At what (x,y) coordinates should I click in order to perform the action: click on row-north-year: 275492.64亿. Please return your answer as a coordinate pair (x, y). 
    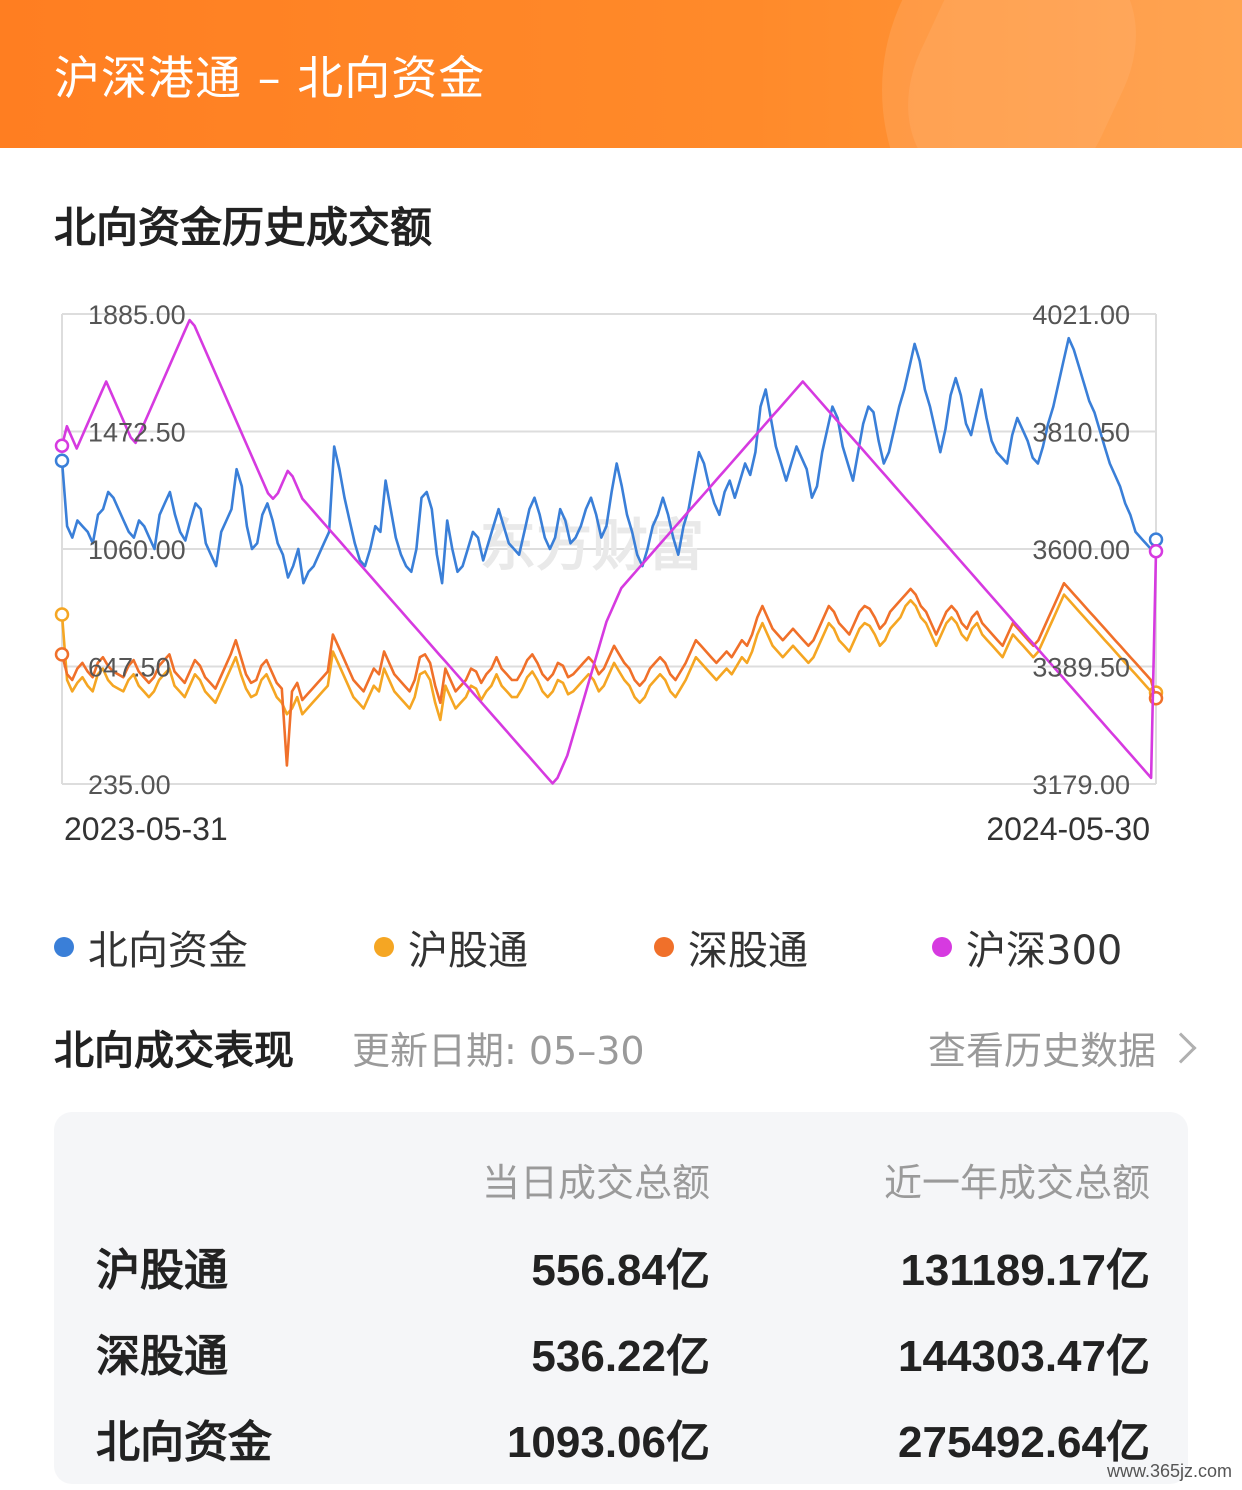
    Looking at the image, I should click on (1024, 1442).